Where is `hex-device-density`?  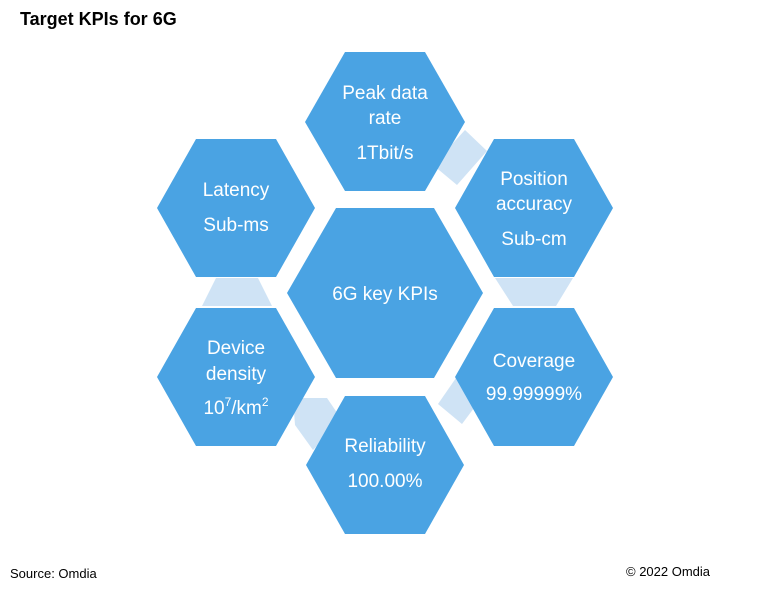 hex-device-density is located at coordinates (236, 377).